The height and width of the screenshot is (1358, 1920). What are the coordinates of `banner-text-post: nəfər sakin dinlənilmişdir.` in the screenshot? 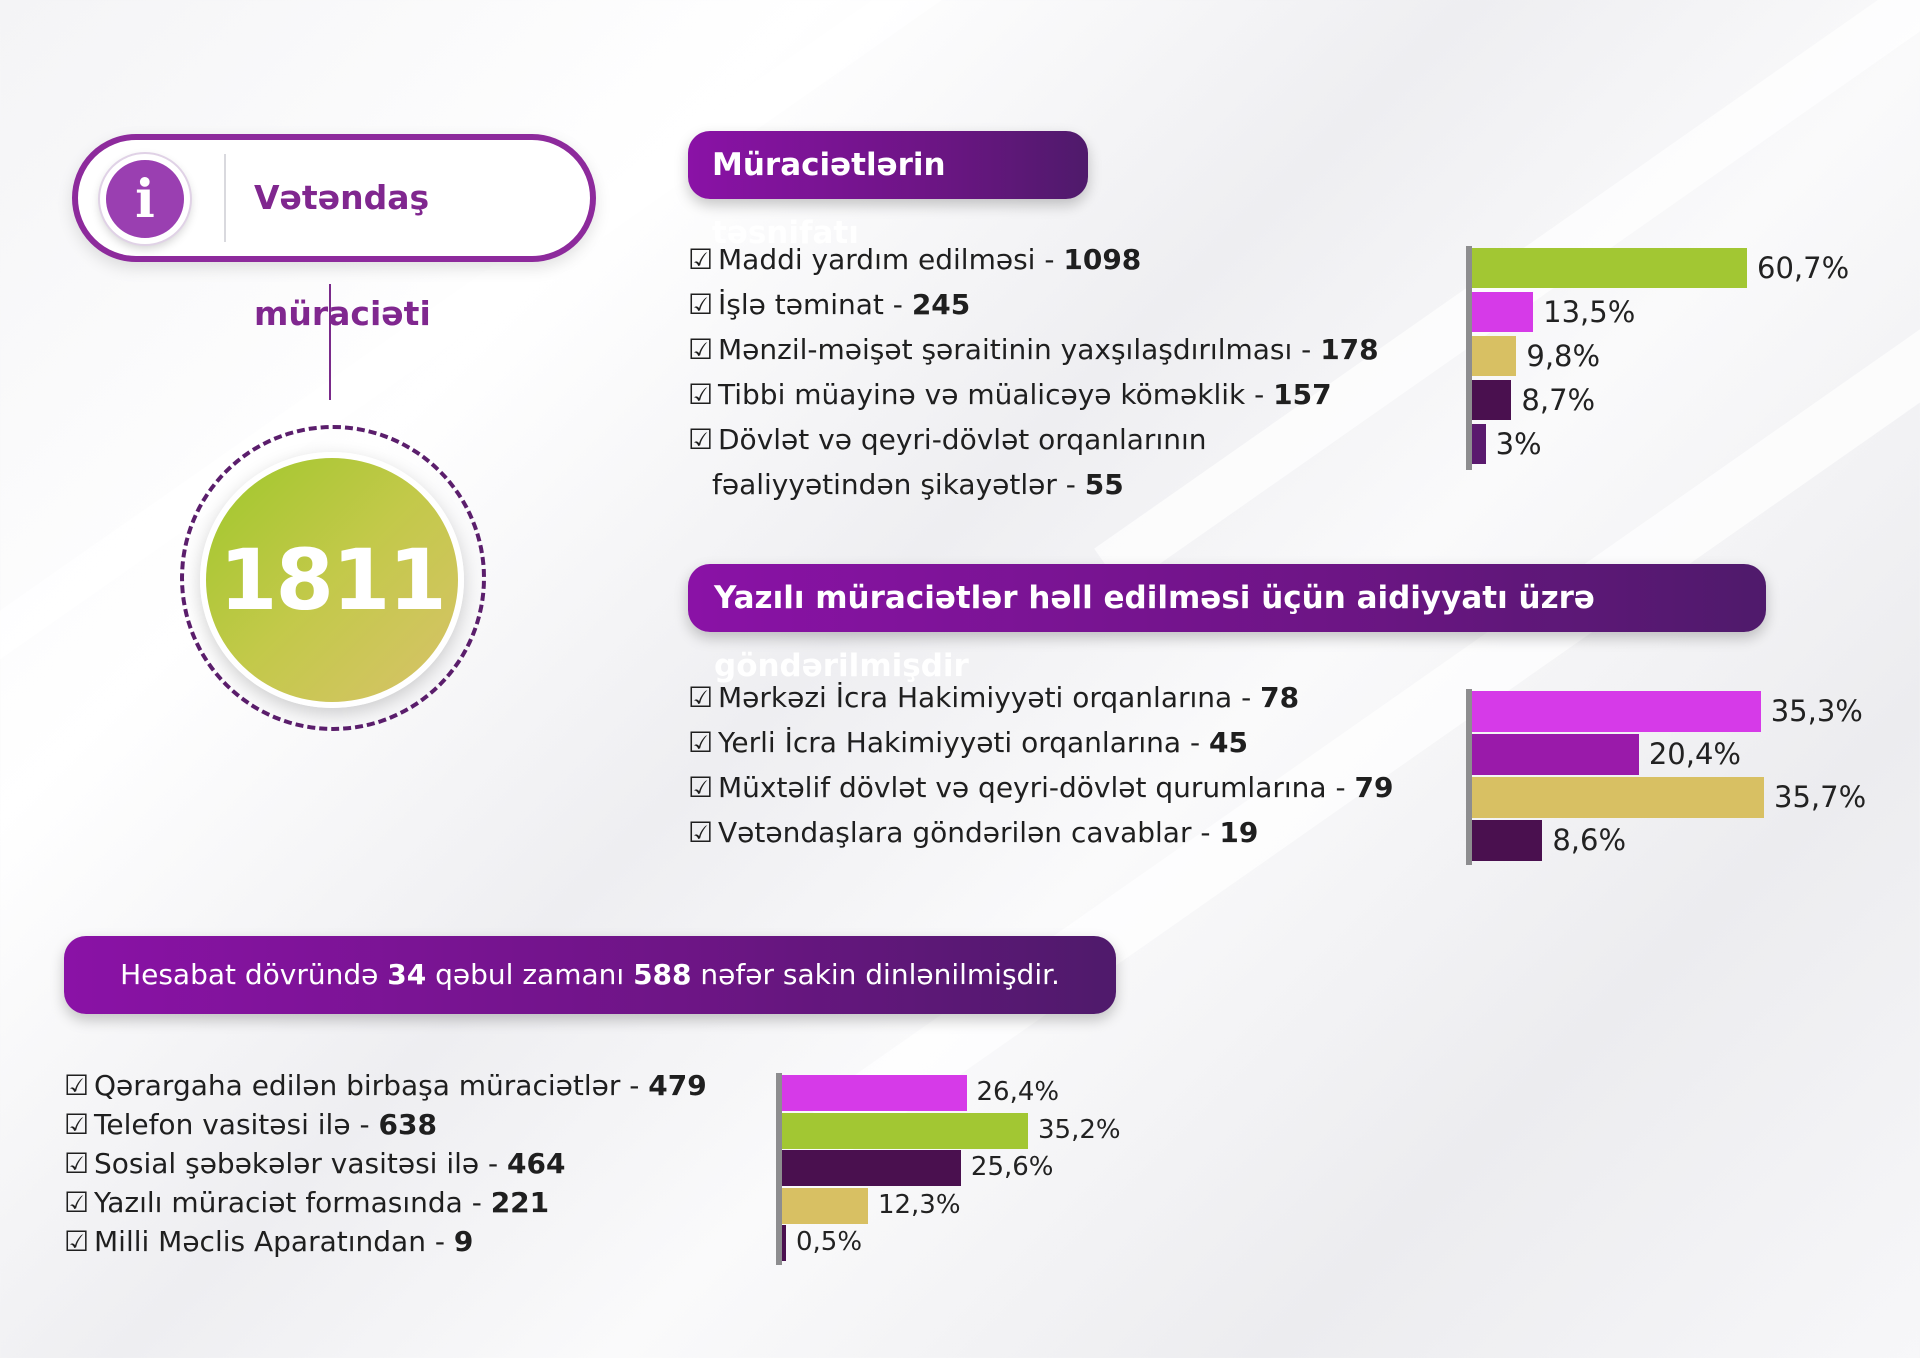 It's located at (875, 974).